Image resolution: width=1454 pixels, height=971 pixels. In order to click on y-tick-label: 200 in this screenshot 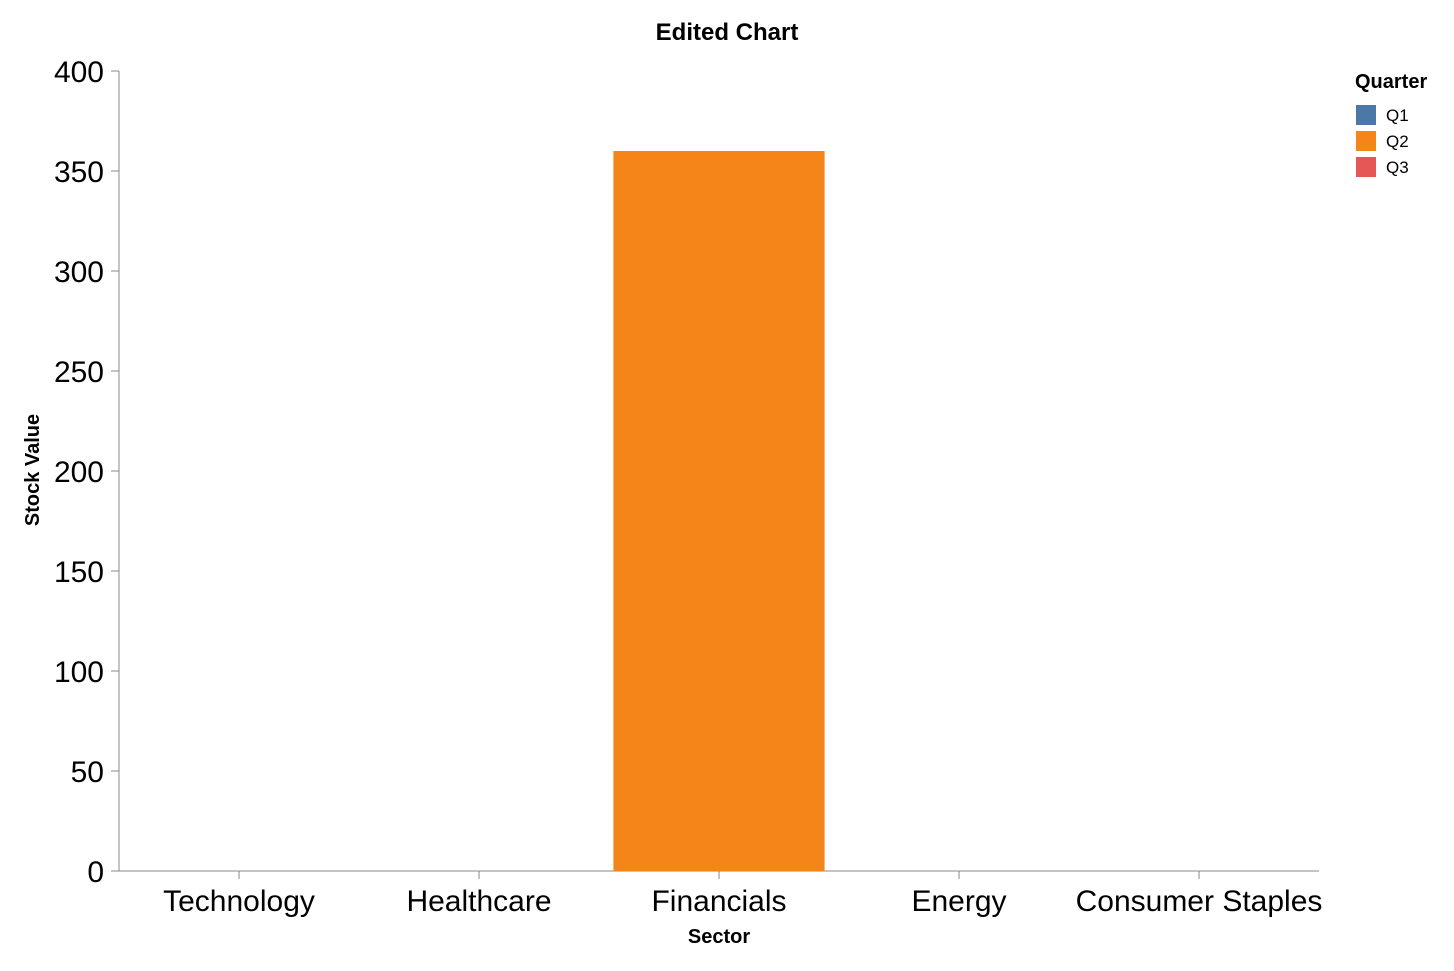, I will do `click(79, 472)`.